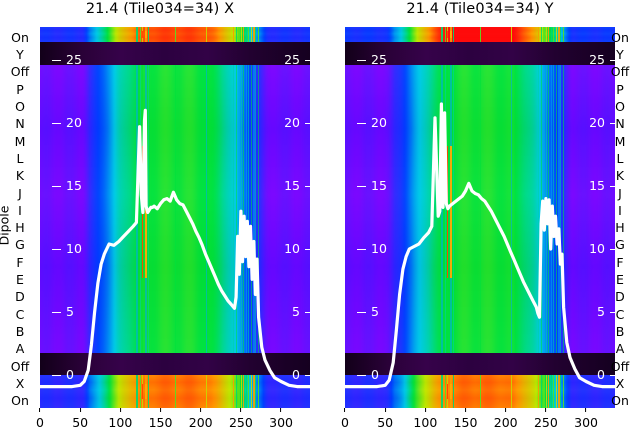 This screenshot has height=440, width=640. Describe the element at coordinates (385, 422) in the screenshot. I see `x-tick-label: 50` at that location.